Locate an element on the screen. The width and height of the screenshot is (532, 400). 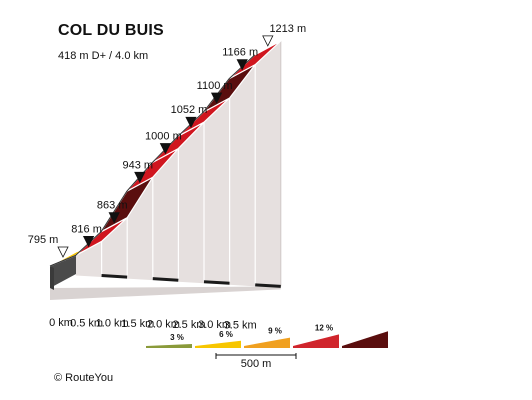
elevation-label: 943 m is located at coordinates (138, 165).